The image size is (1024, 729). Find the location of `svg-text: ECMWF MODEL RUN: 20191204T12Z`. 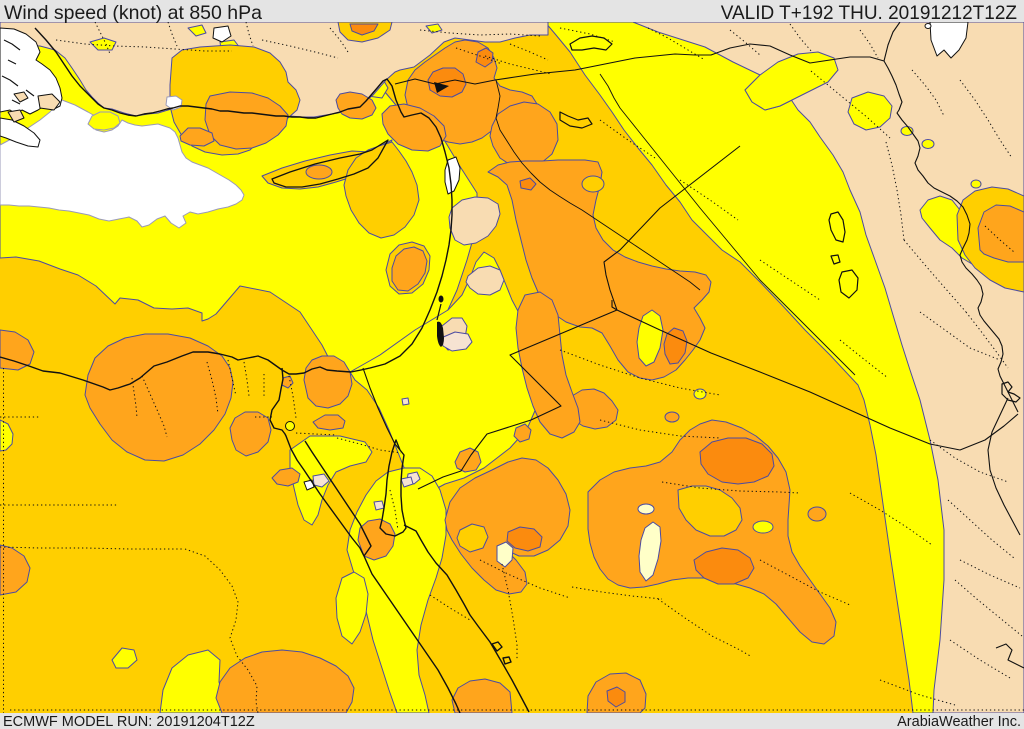

svg-text: ECMWF MODEL RUN: 20191204T12Z is located at coordinates (129, 721).